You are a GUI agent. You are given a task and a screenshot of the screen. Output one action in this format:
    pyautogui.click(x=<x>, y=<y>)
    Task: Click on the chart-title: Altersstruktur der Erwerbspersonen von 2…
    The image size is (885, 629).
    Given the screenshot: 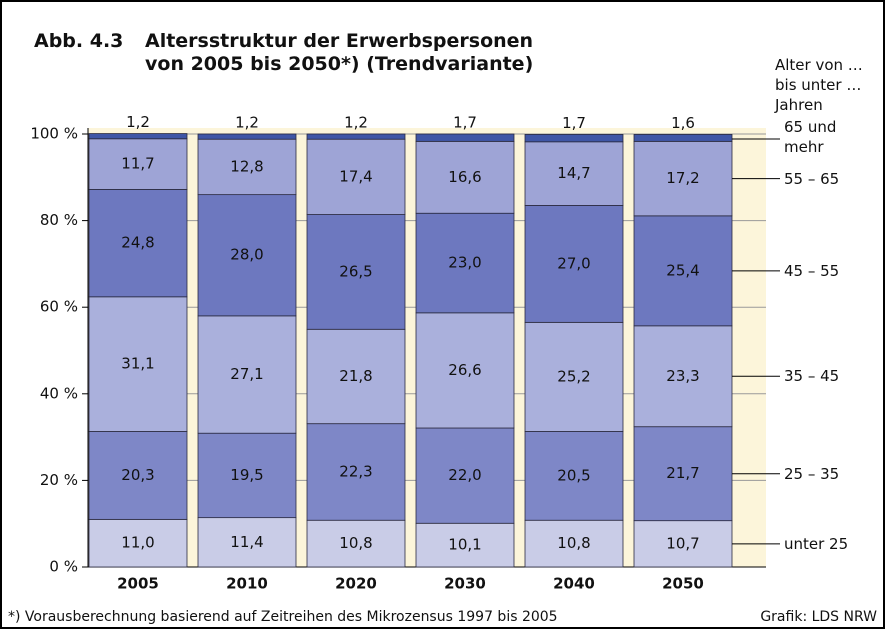 What is the action you would take?
    pyautogui.click(x=339, y=52)
    